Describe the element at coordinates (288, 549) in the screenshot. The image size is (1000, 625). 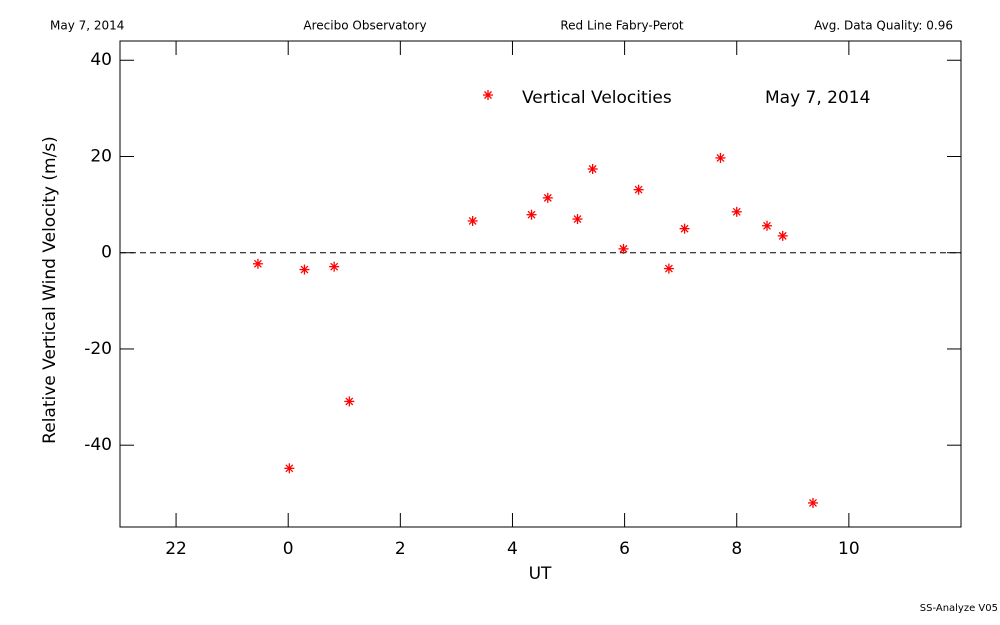
I see `x-tick-label: 0` at that location.